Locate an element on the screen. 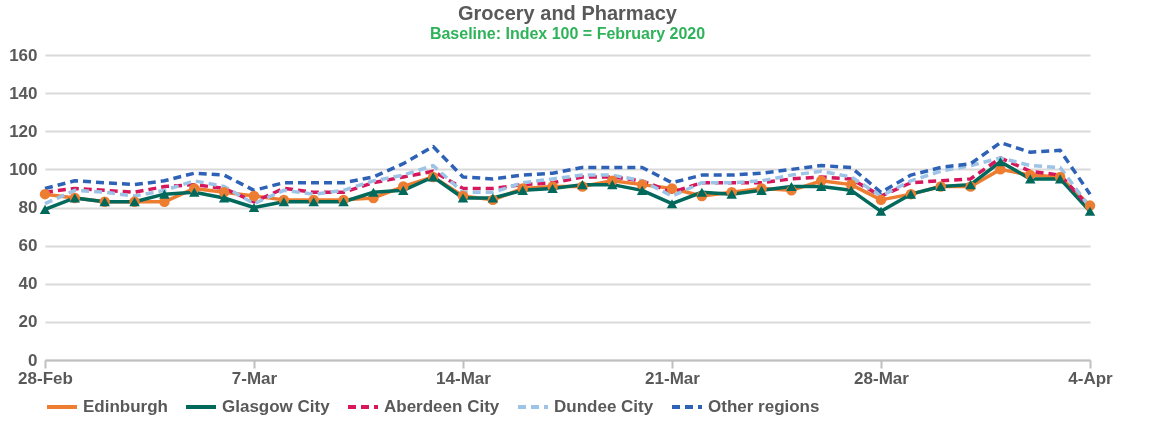  x-tick-label: 4-Apr is located at coordinates (1091, 378).